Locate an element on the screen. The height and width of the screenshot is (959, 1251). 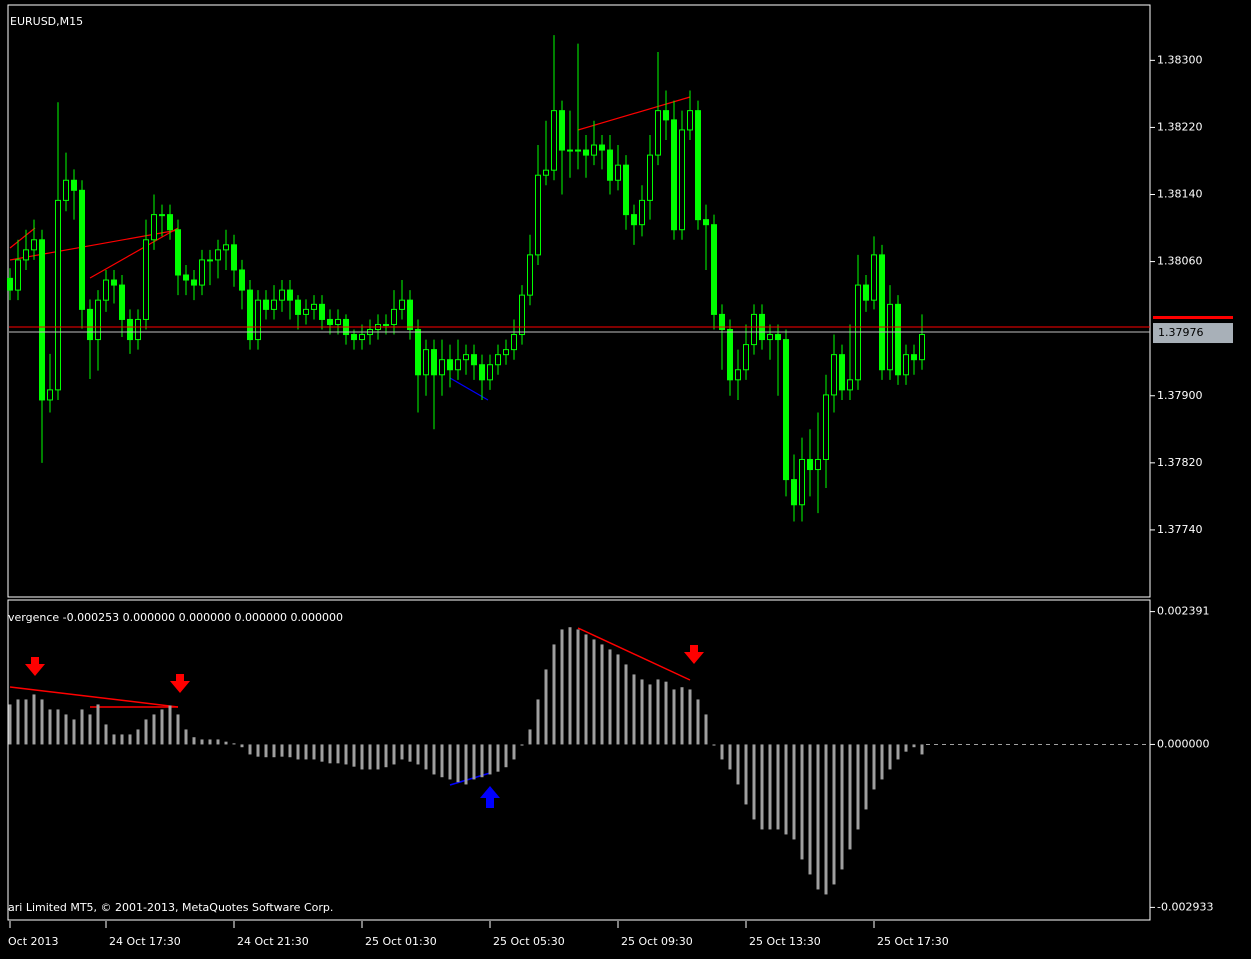
x-tick-label: 25 Oct 09:30 is located at coordinates (657, 941).